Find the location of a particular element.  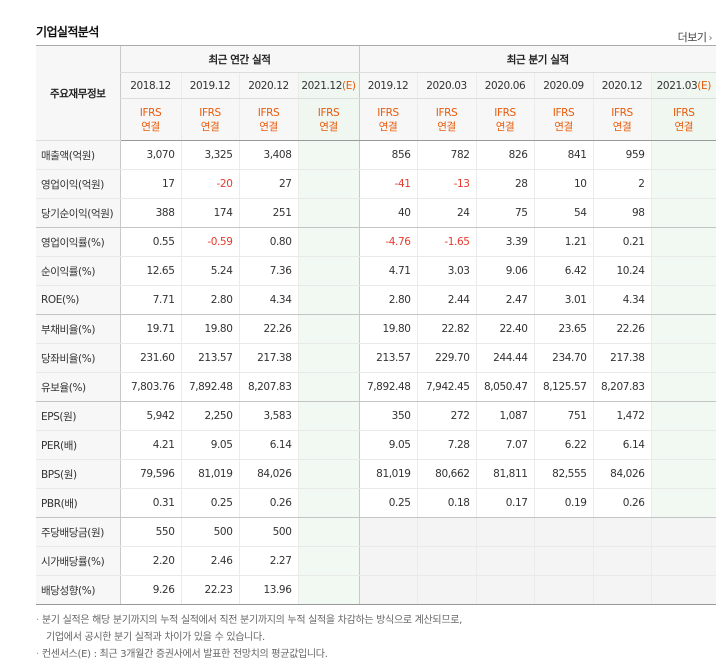

value-cell: 3.01 is located at coordinates (563, 300).